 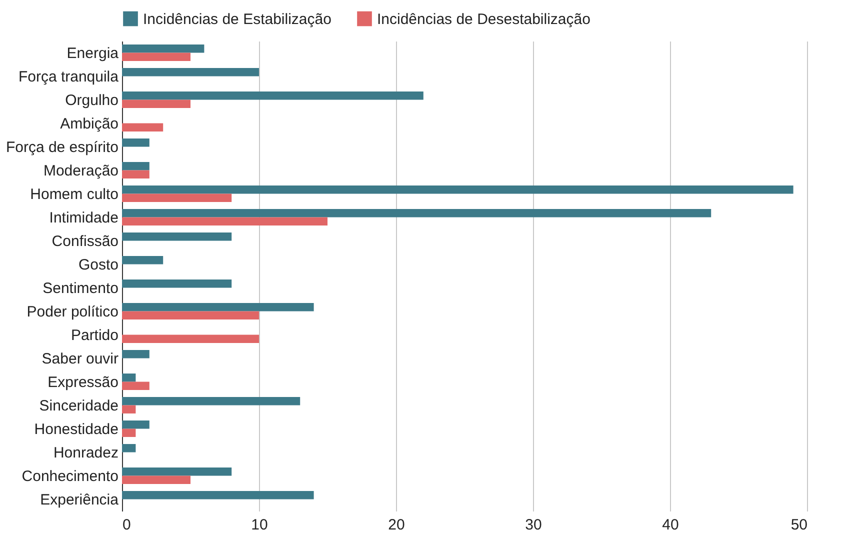 What do you see at coordinates (80, 171) in the screenshot?
I see `y-tick-label: Moderação` at bounding box center [80, 171].